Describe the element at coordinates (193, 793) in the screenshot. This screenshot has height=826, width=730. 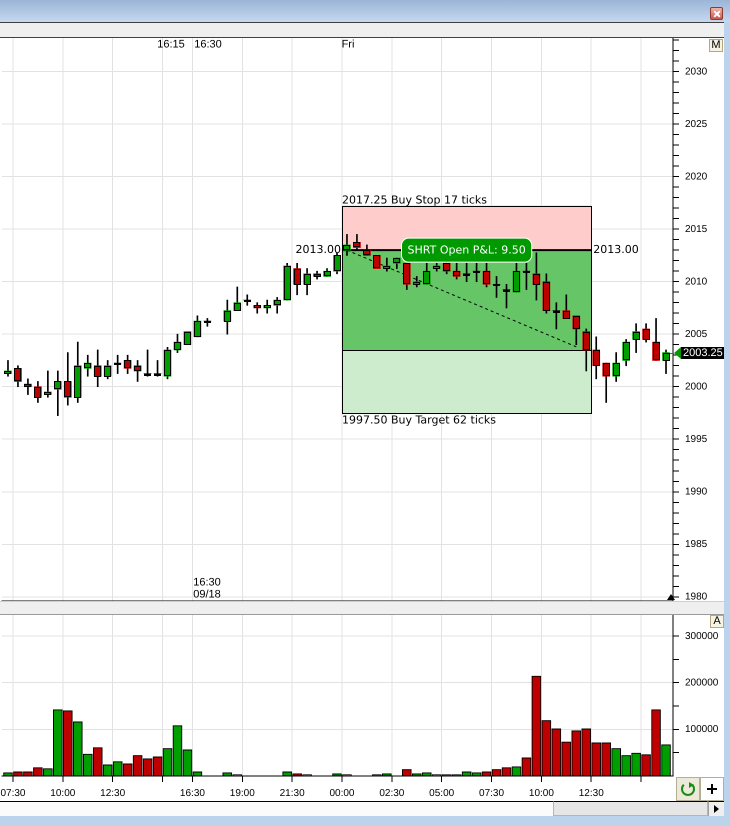
I see `x-tick-label: 16:30` at that location.